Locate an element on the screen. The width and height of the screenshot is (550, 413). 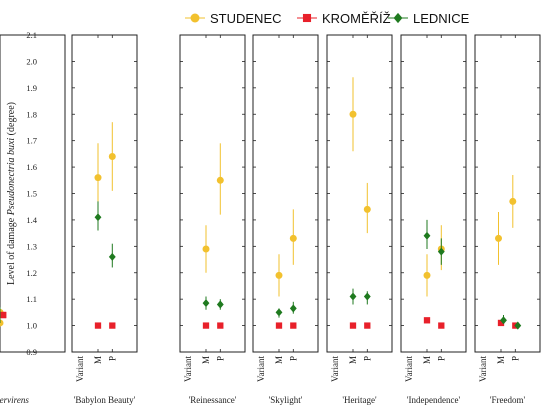
y-tick-label: 1.5 is located at coordinates (31, 194).